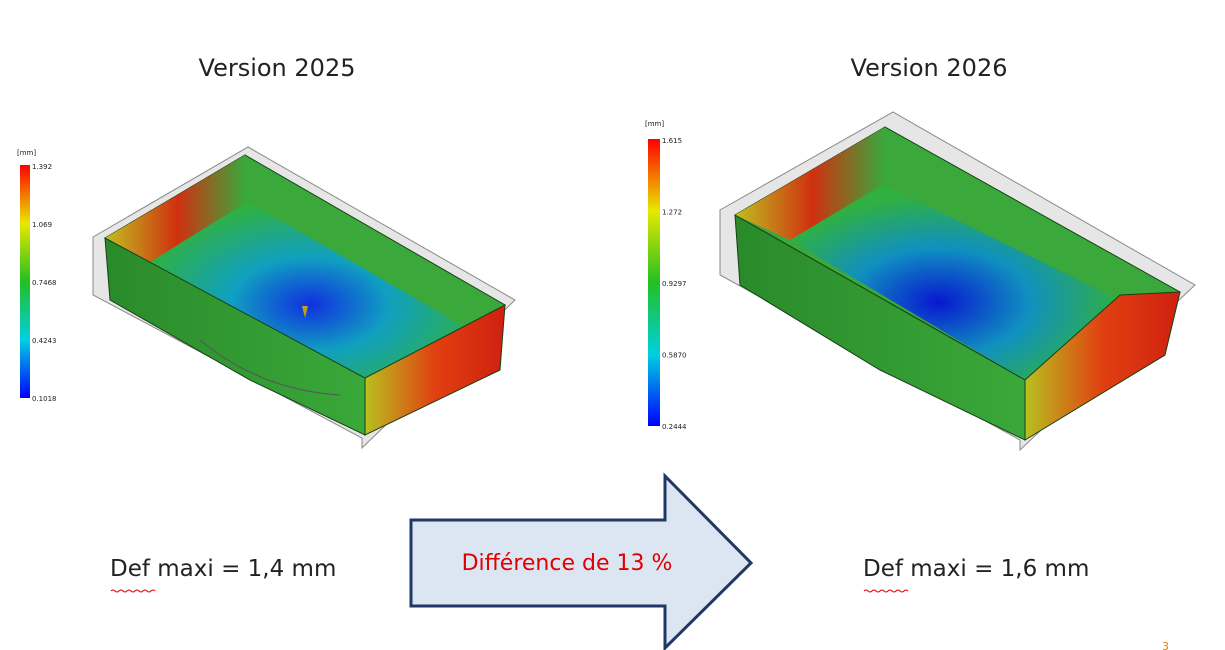 The height and width of the screenshot is (650, 1225). What do you see at coordinates (42, 225) in the screenshot?
I see `legend-tick-label: 1.069` at bounding box center [42, 225].